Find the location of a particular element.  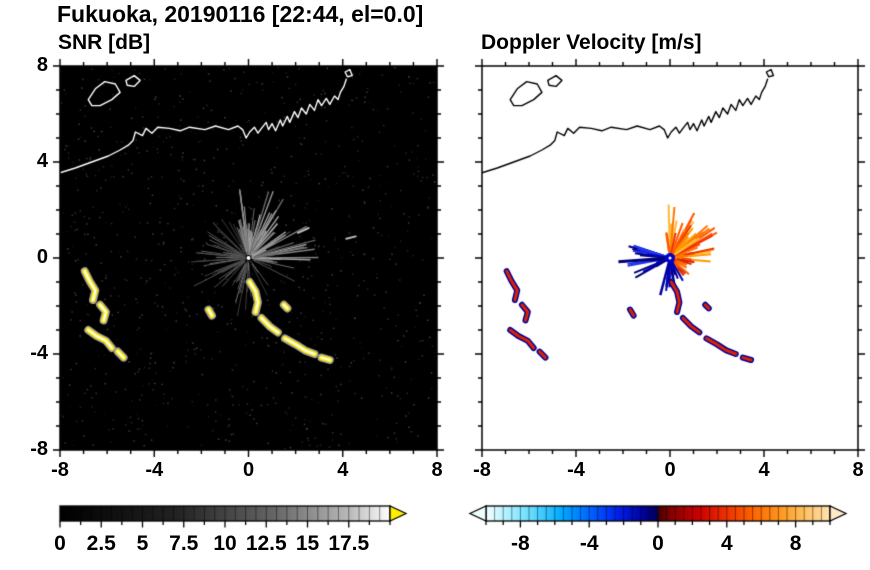

y-axis-tick-label: -8 is located at coordinates (39, 449).